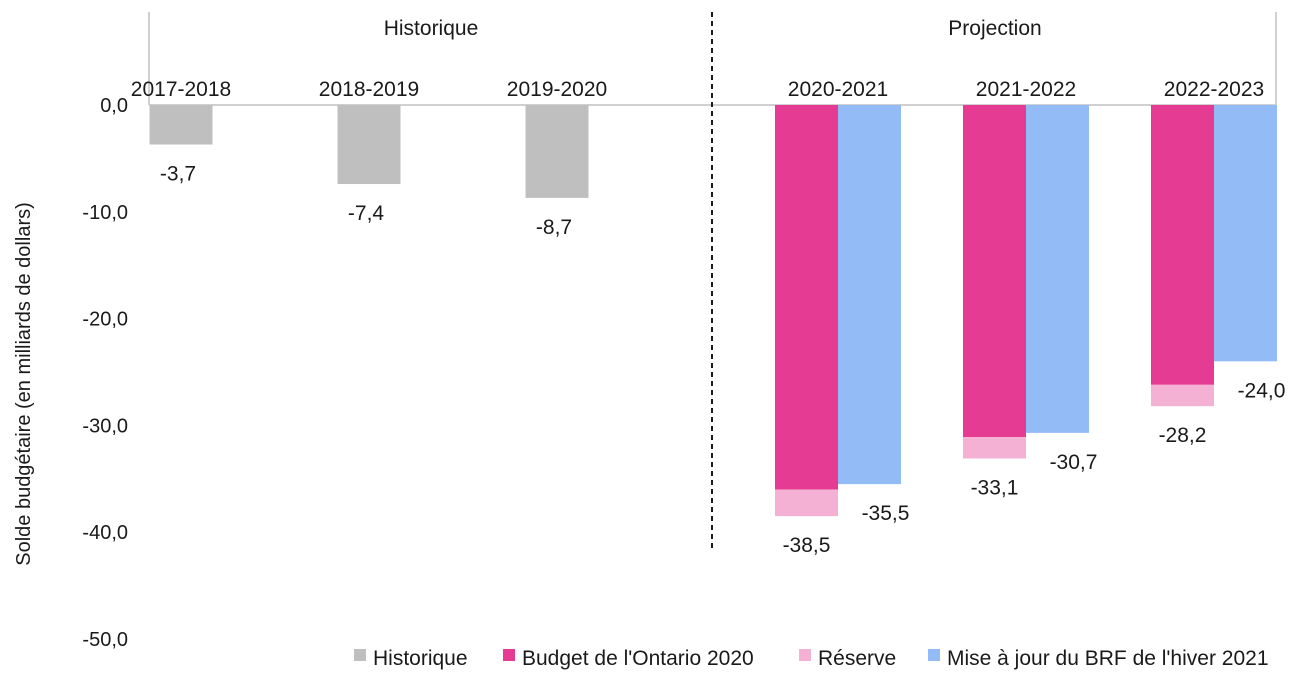 This screenshot has height=676, width=1300. I want to click on data-label-budget-total: -38,5, so click(807, 545).